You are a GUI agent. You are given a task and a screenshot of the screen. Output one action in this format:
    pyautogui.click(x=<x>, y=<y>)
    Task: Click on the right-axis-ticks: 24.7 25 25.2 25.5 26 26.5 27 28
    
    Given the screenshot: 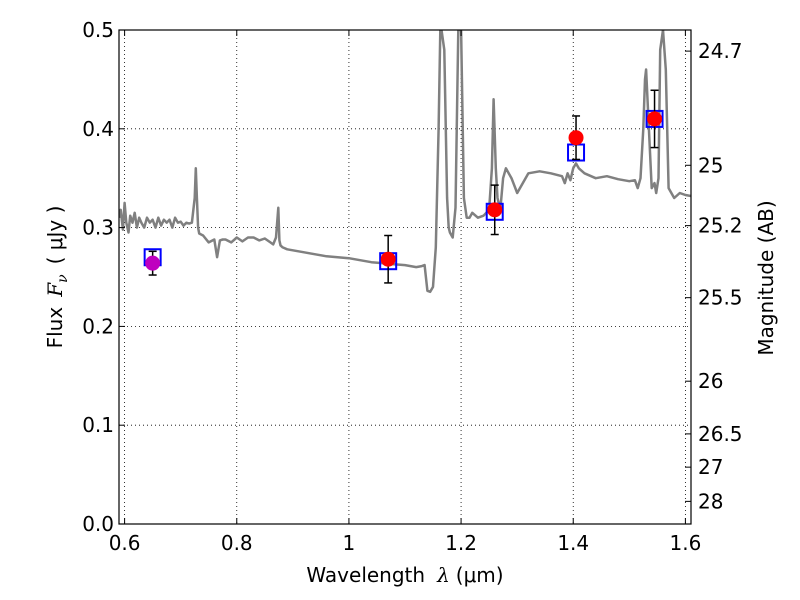 What is the action you would take?
    pyautogui.click(x=714, y=276)
    